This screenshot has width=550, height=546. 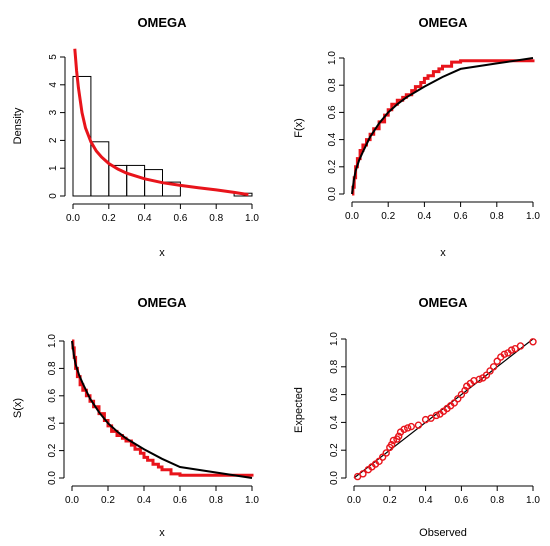 What do you see at coordinates (443, 533) in the screenshot?
I see `x-axis-label: Observed` at bounding box center [443, 533].